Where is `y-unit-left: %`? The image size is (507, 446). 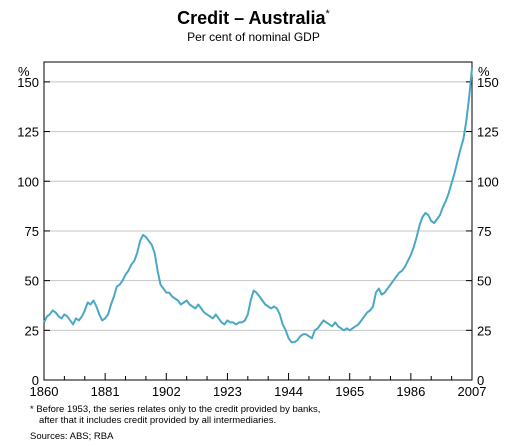
y-unit-left: % is located at coordinates (24, 71).